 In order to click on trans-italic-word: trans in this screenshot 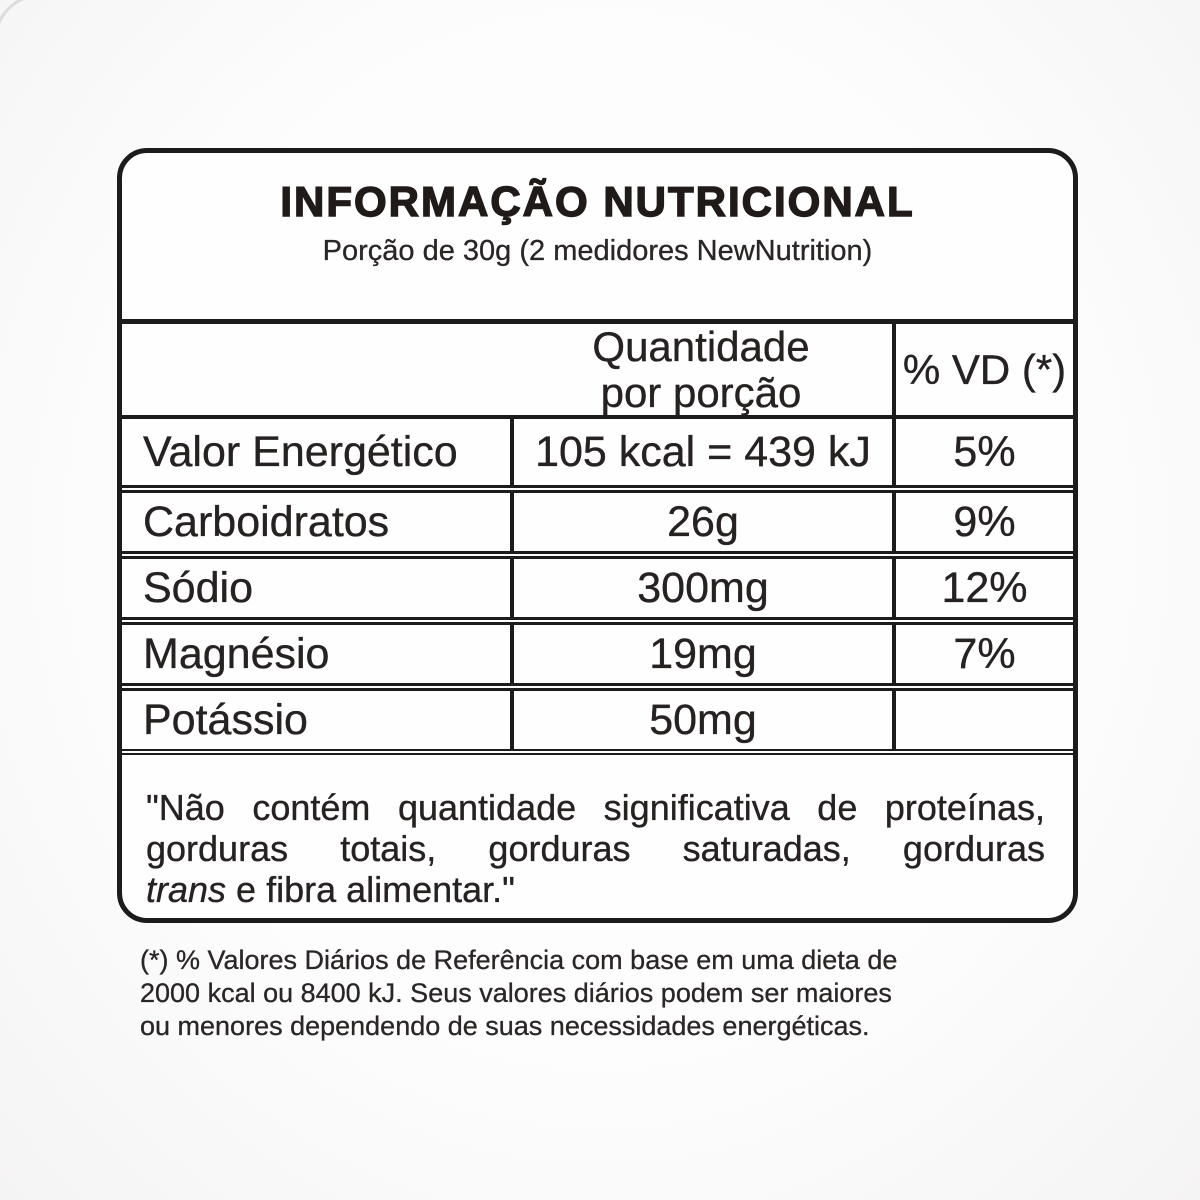, I will do `click(186, 889)`.